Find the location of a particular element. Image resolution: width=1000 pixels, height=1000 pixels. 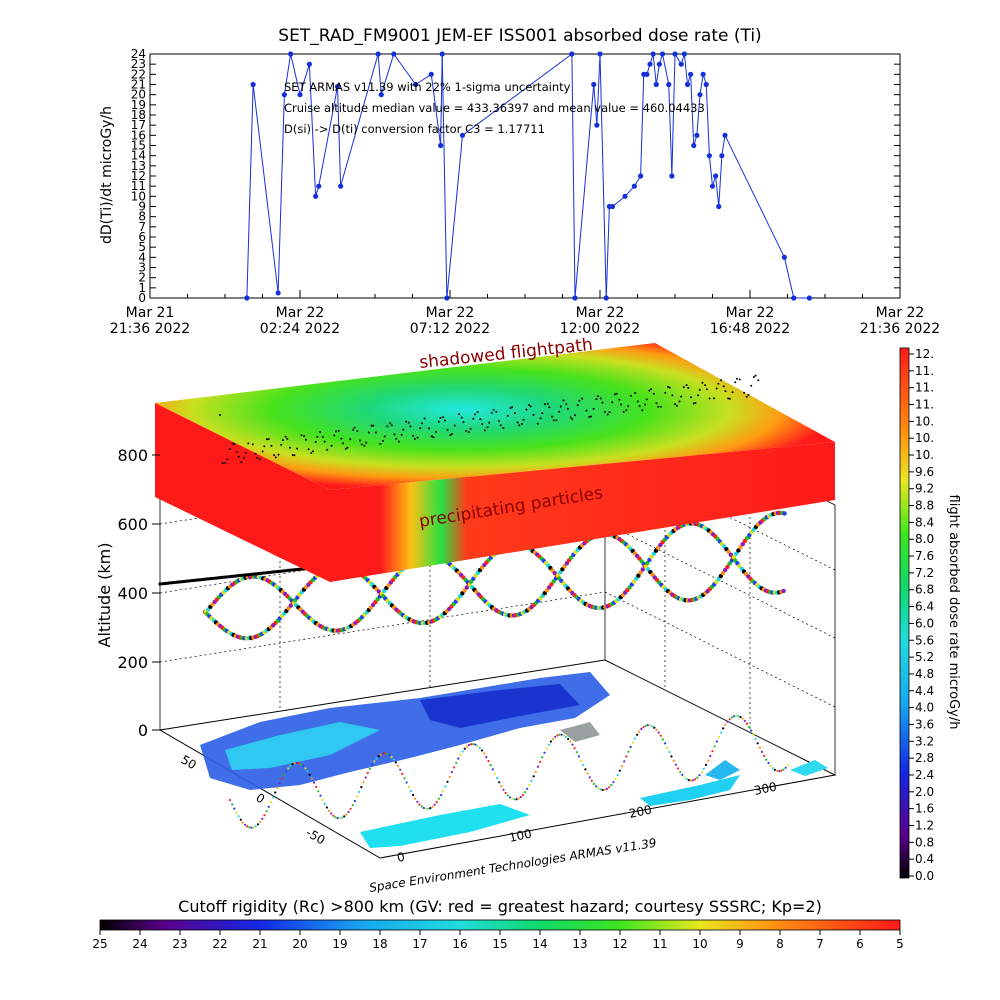

rigidity-tick-label: 15 is located at coordinates (499, 944).